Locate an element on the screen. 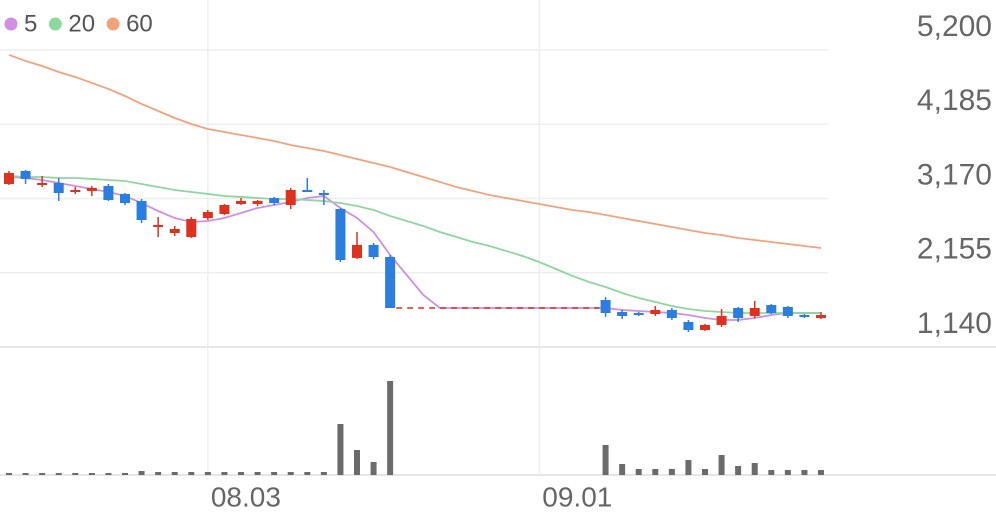 This screenshot has height=519, width=996. y-tick-label: 5,200 is located at coordinates (954, 26).